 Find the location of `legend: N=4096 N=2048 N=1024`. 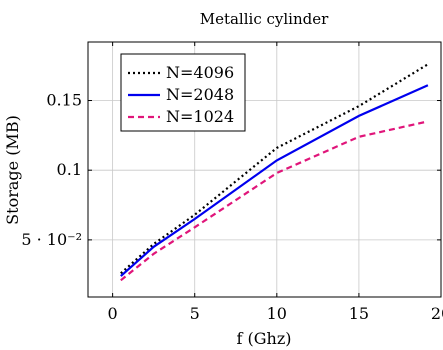

legend: N=4096 N=2048 N=1024 is located at coordinates (183, 92).